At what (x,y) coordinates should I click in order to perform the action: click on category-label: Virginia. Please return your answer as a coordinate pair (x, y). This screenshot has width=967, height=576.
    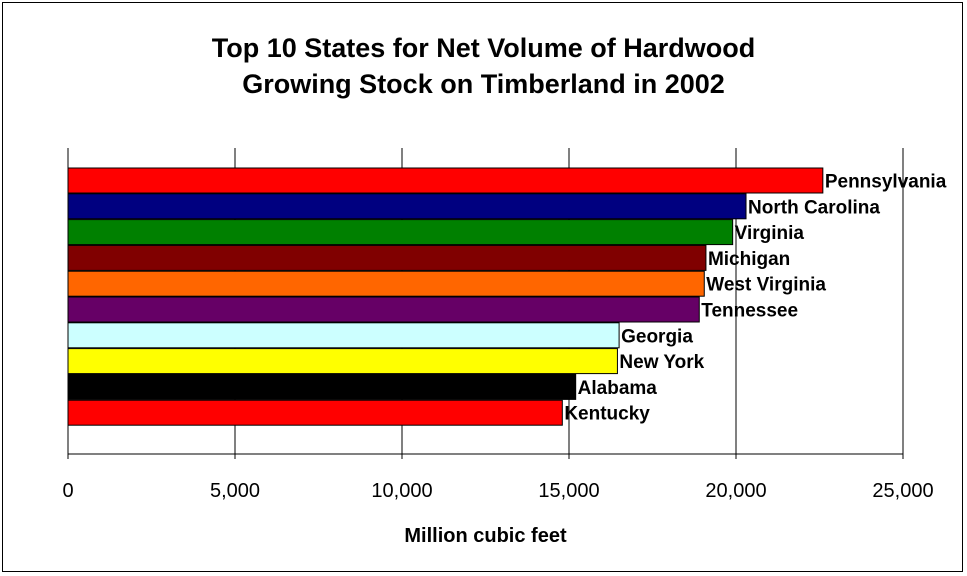
    Looking at the image, I should click on (770, 233).